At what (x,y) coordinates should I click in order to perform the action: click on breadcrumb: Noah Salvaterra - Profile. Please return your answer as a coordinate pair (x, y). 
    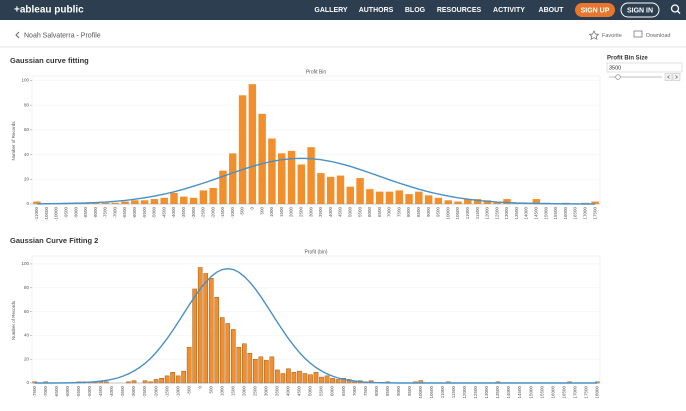
    Looking at the image, I should click on (62, 35).